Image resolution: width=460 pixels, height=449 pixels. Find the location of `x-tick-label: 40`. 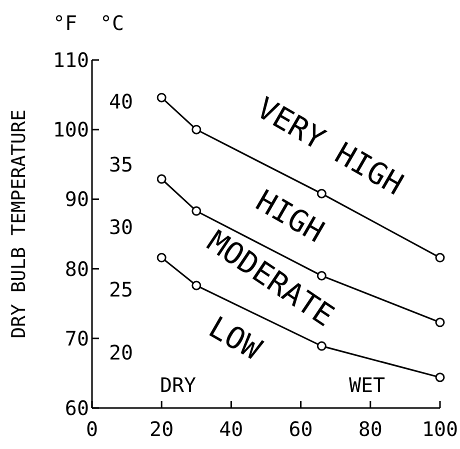

x-tick-label: 40 is located at coordinates (231, 429).